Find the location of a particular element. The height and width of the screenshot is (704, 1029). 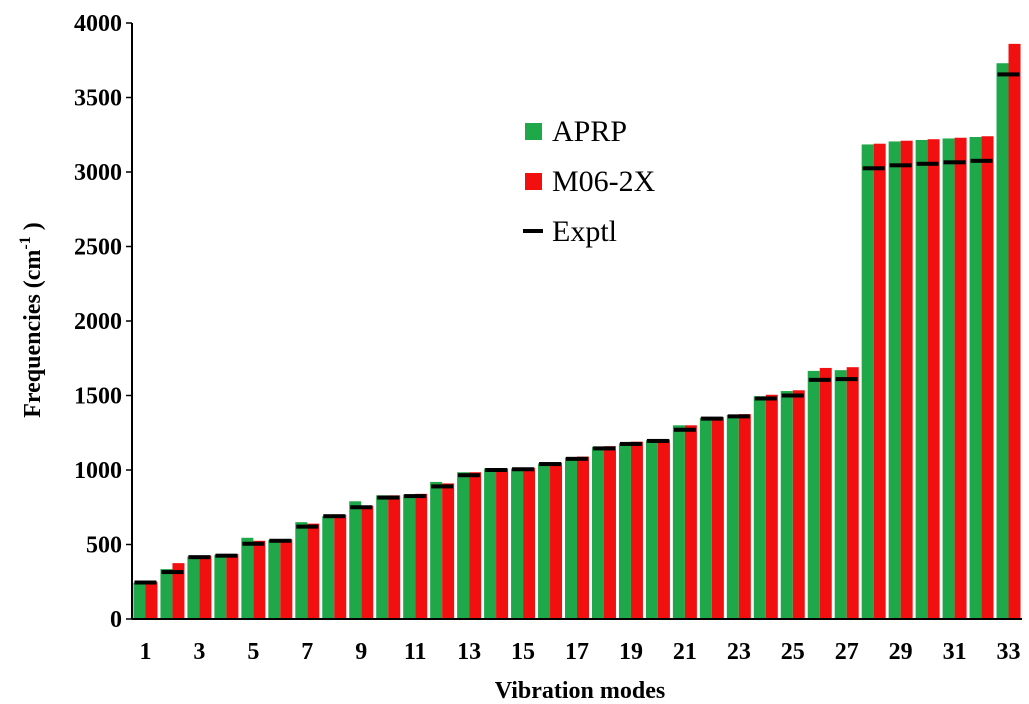

x-tick-label: 23 is located at coordinates (739, 652).